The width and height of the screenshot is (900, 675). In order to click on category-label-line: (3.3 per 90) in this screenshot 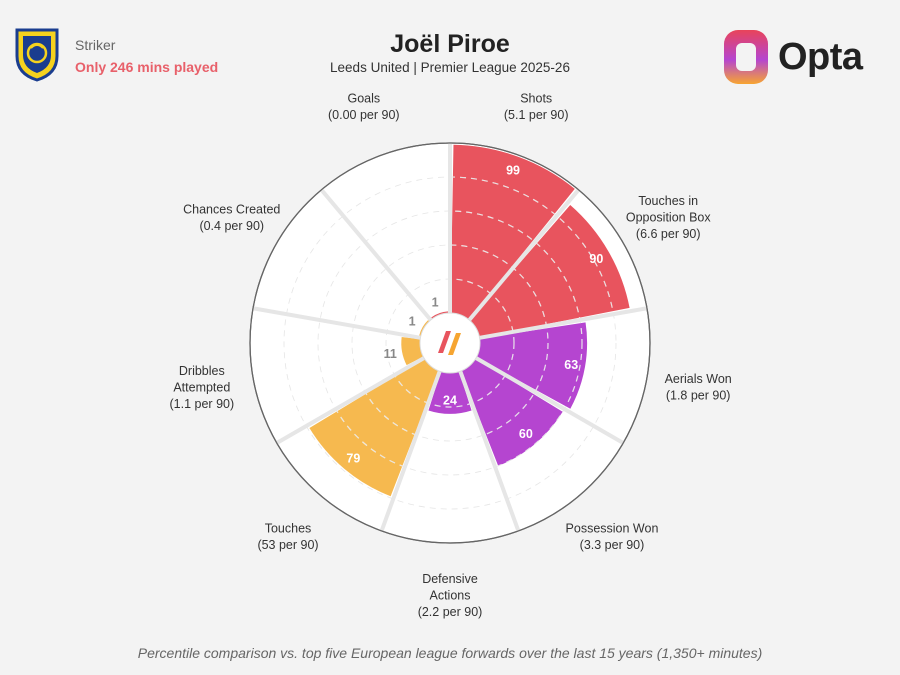, I will do `click(612, 545)`.